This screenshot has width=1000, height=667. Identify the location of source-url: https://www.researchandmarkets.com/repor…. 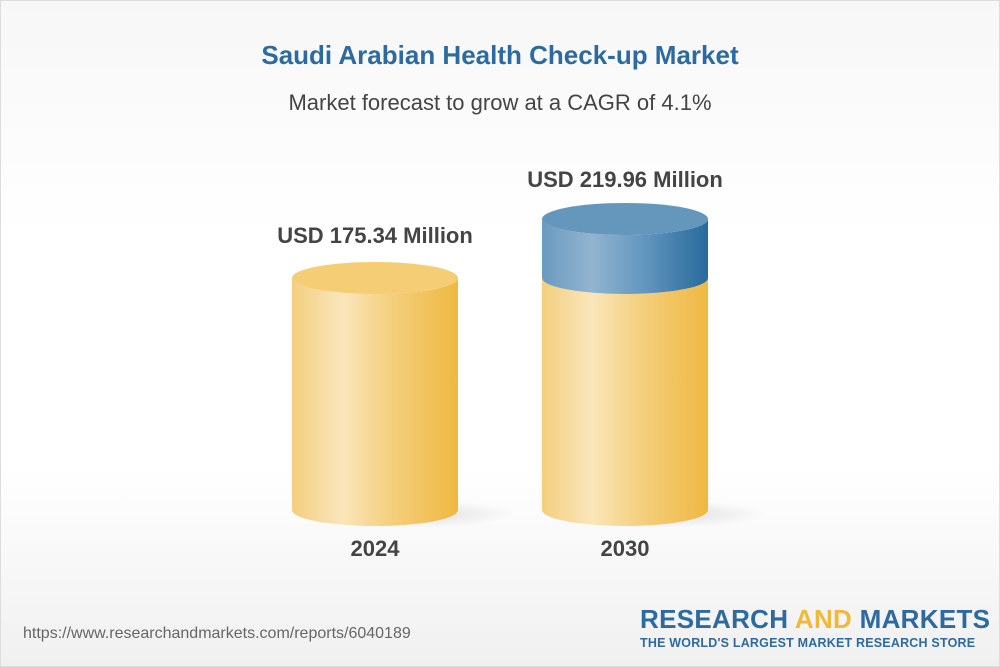
(217, 633).